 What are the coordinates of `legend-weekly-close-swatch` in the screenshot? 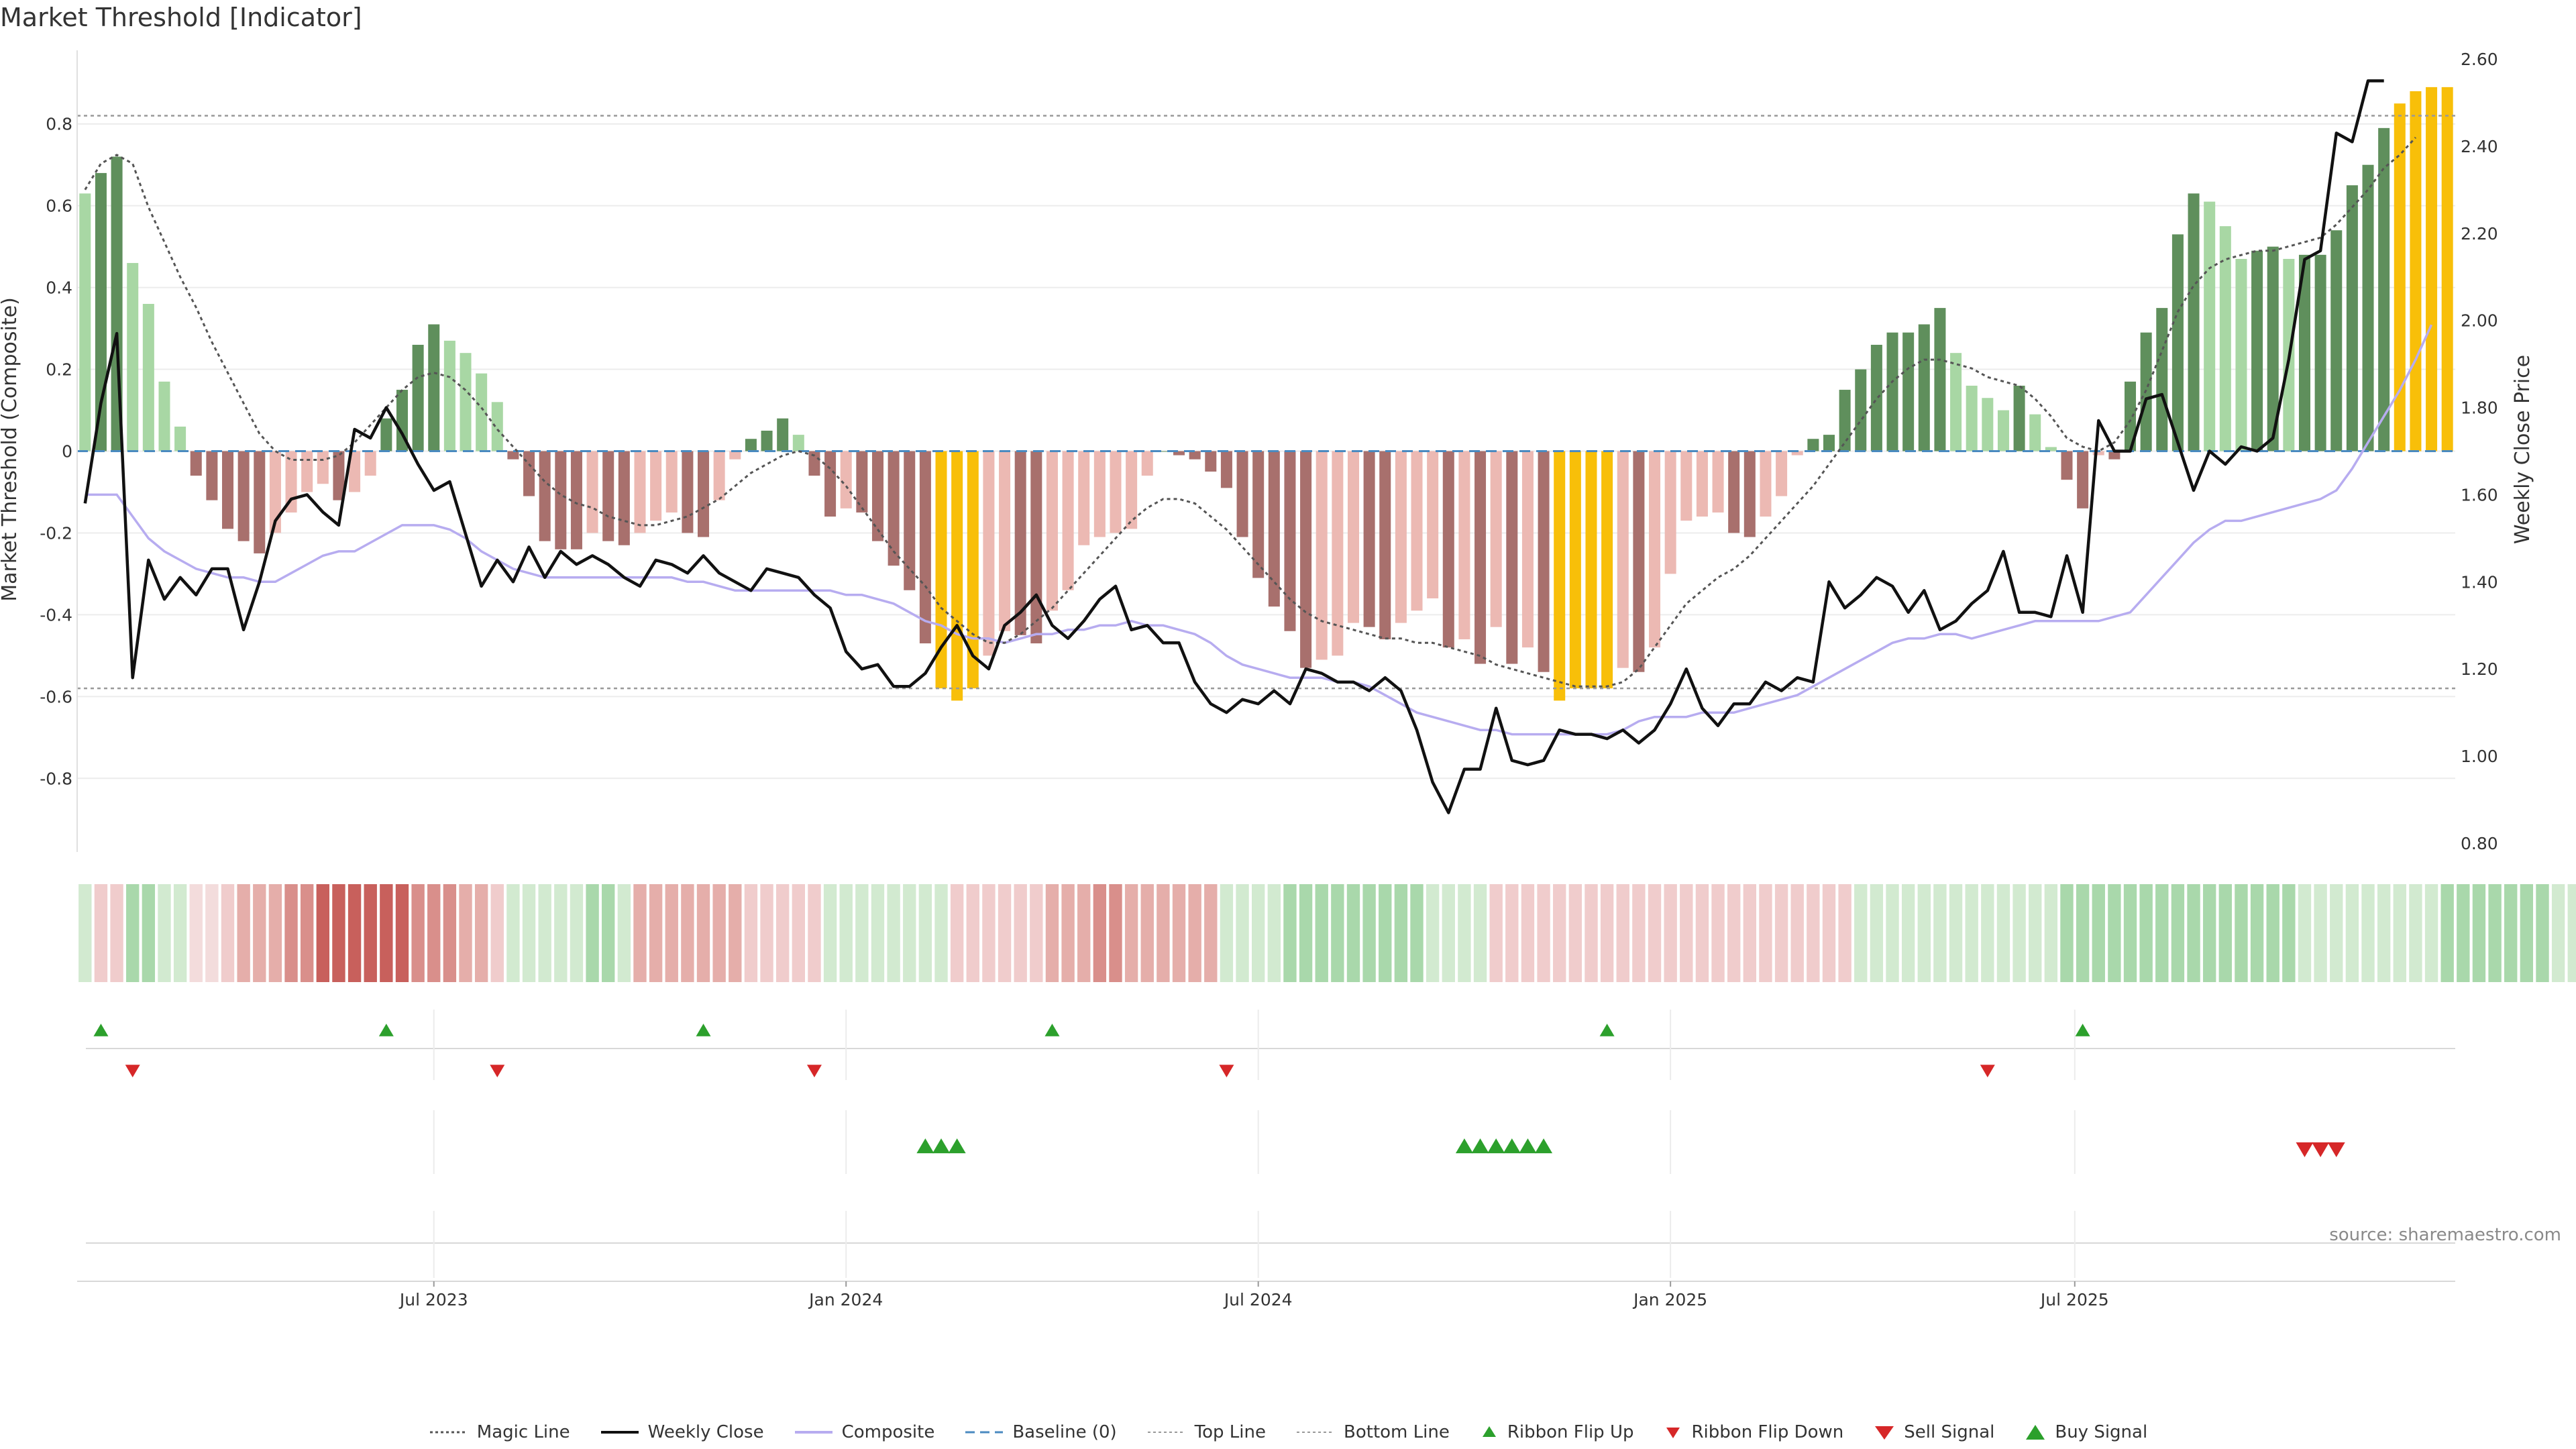 It's located at (619, 1432).